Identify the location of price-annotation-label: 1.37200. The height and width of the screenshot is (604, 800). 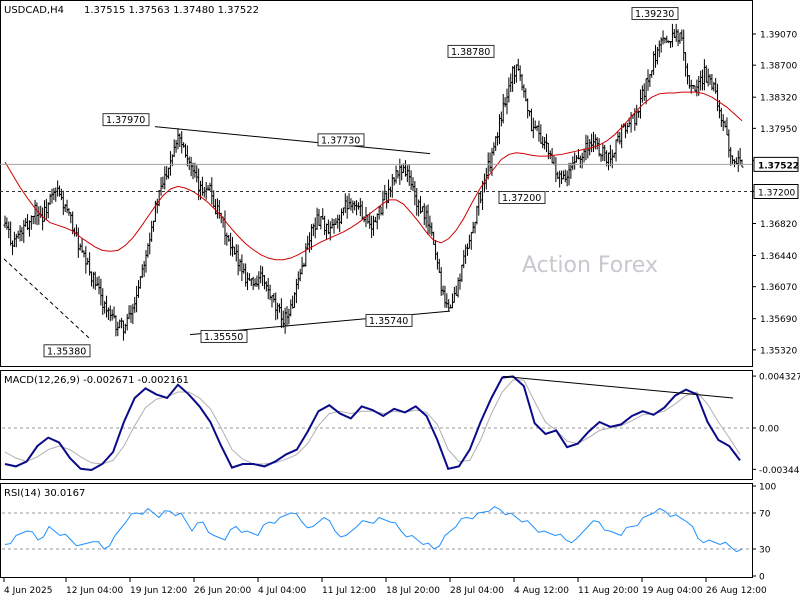
(521, 198).